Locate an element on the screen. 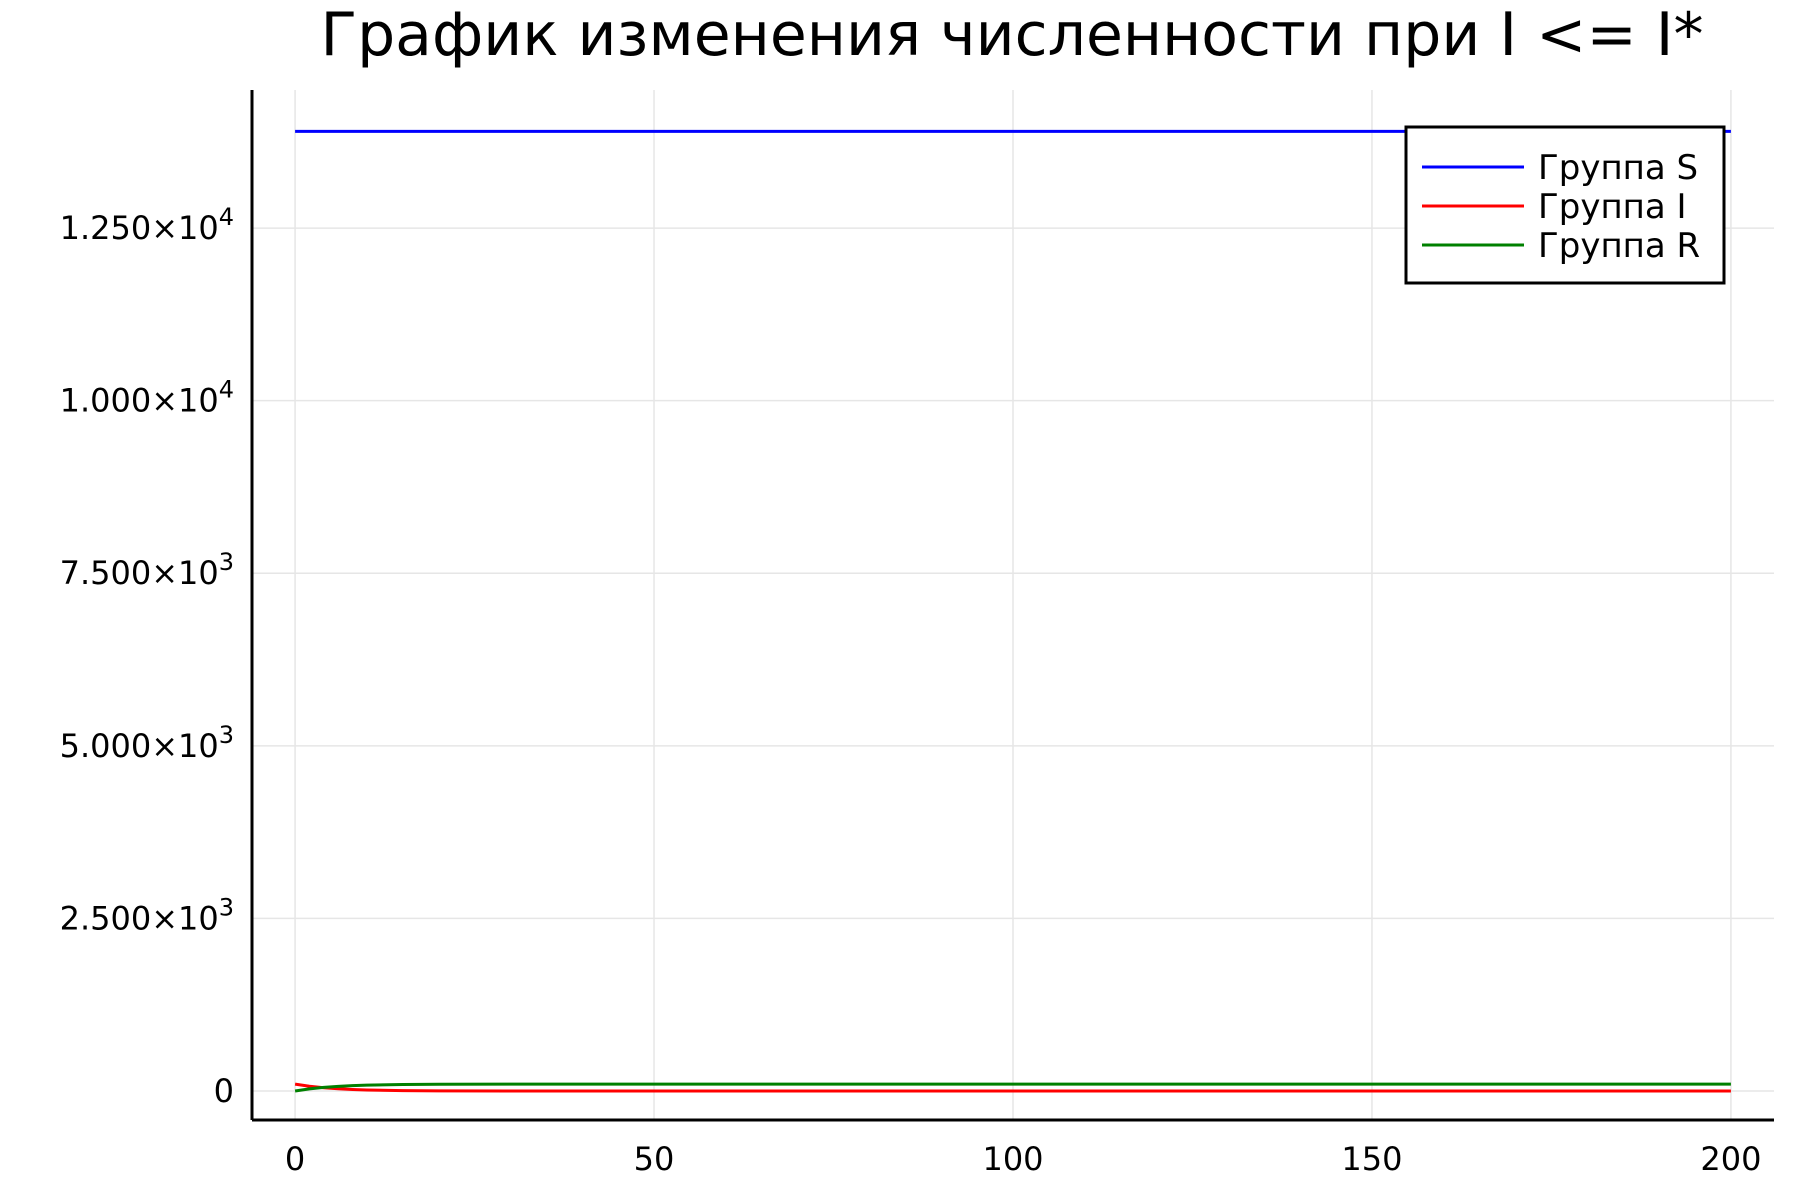 This screenshot has height=1200, width=1800. y-tick-label: 7.500×10³ is located at coordinates (147, 570).